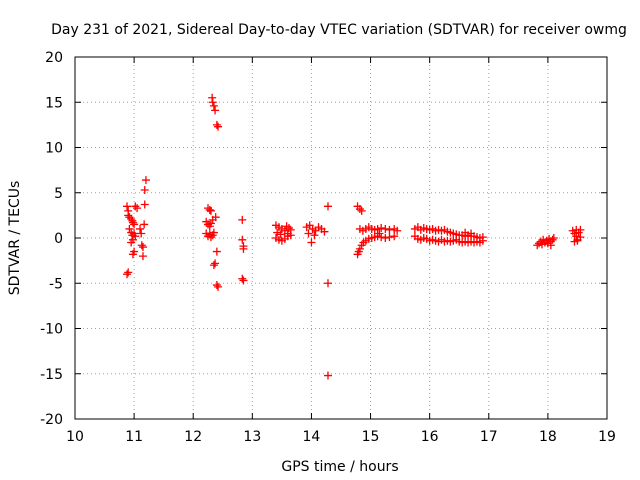 This screenshot has height=480, width=640. What do you see at coordinates (58, 239) in the screenshot?
I see `y-tick-label: 0` at bounding box center [58, 239].